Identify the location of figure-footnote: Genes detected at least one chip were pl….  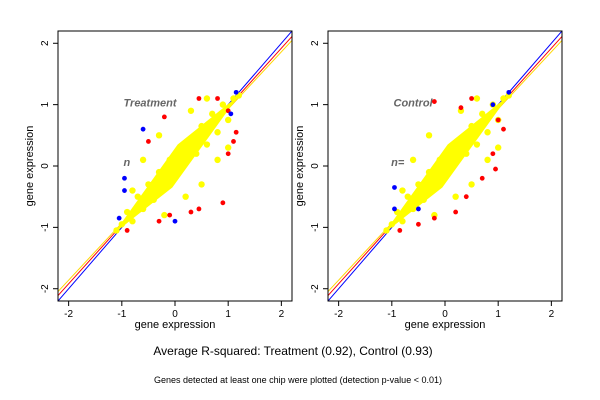
(298, 380).